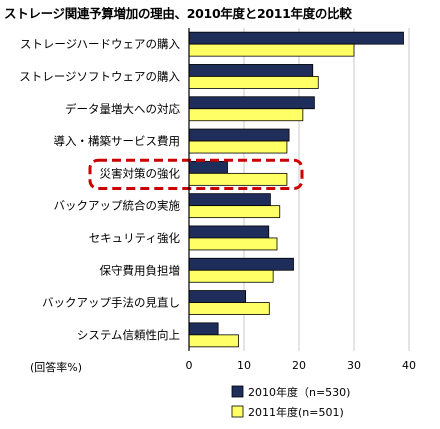 The image size is (440, 429). I want to click on x-tick-label: 10, so click(244, 365).